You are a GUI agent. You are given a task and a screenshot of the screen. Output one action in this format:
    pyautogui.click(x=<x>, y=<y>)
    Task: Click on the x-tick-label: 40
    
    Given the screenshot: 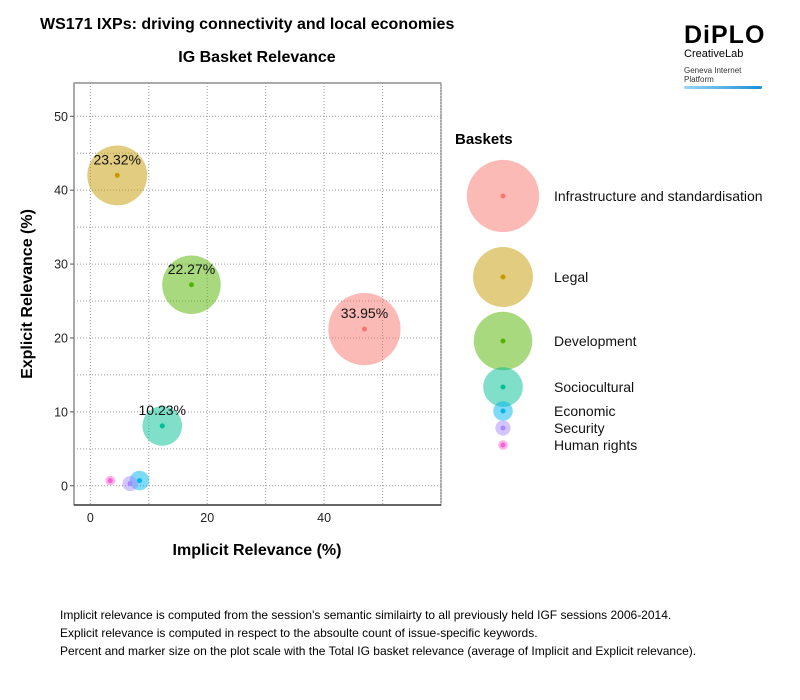 What is the action you would take?
    pyautogui.click(x=324, y=518)
    